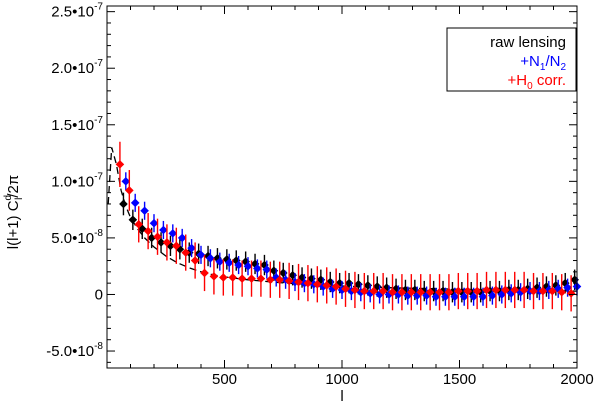 The height and width of the screenshot is (403, 600). What do you see at coordinates (77, 11) in the screenshot?
I see `y-tick-label: 2.5•10-7` at bounding box center [77, 11].